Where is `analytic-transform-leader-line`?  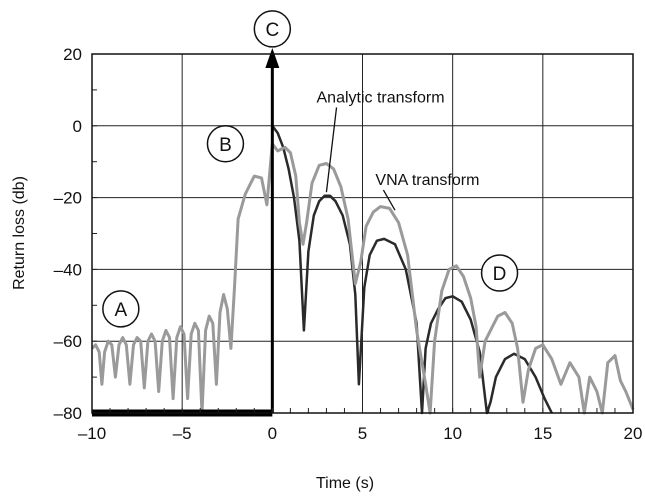
analytic-transform-leader-line is located at coordinates (331, 150).